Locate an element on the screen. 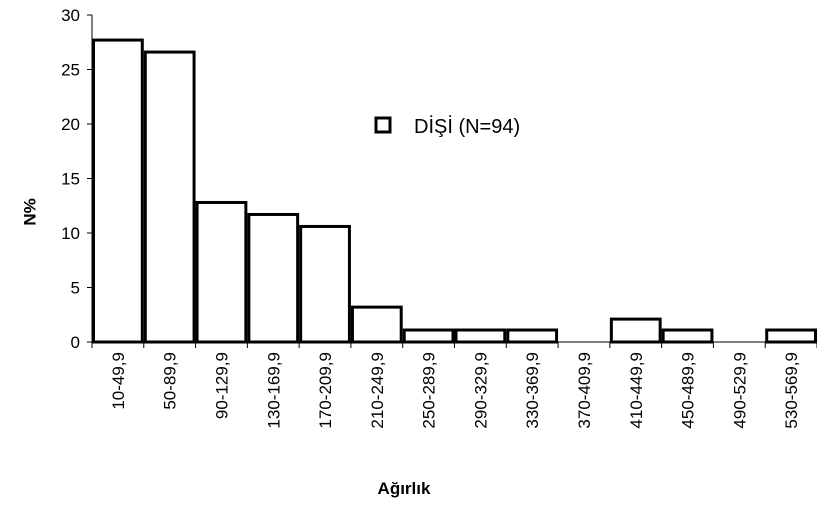 This screenshot has width=817, height=514. y-tick-label: 30 is located at coordinates (70, 15).